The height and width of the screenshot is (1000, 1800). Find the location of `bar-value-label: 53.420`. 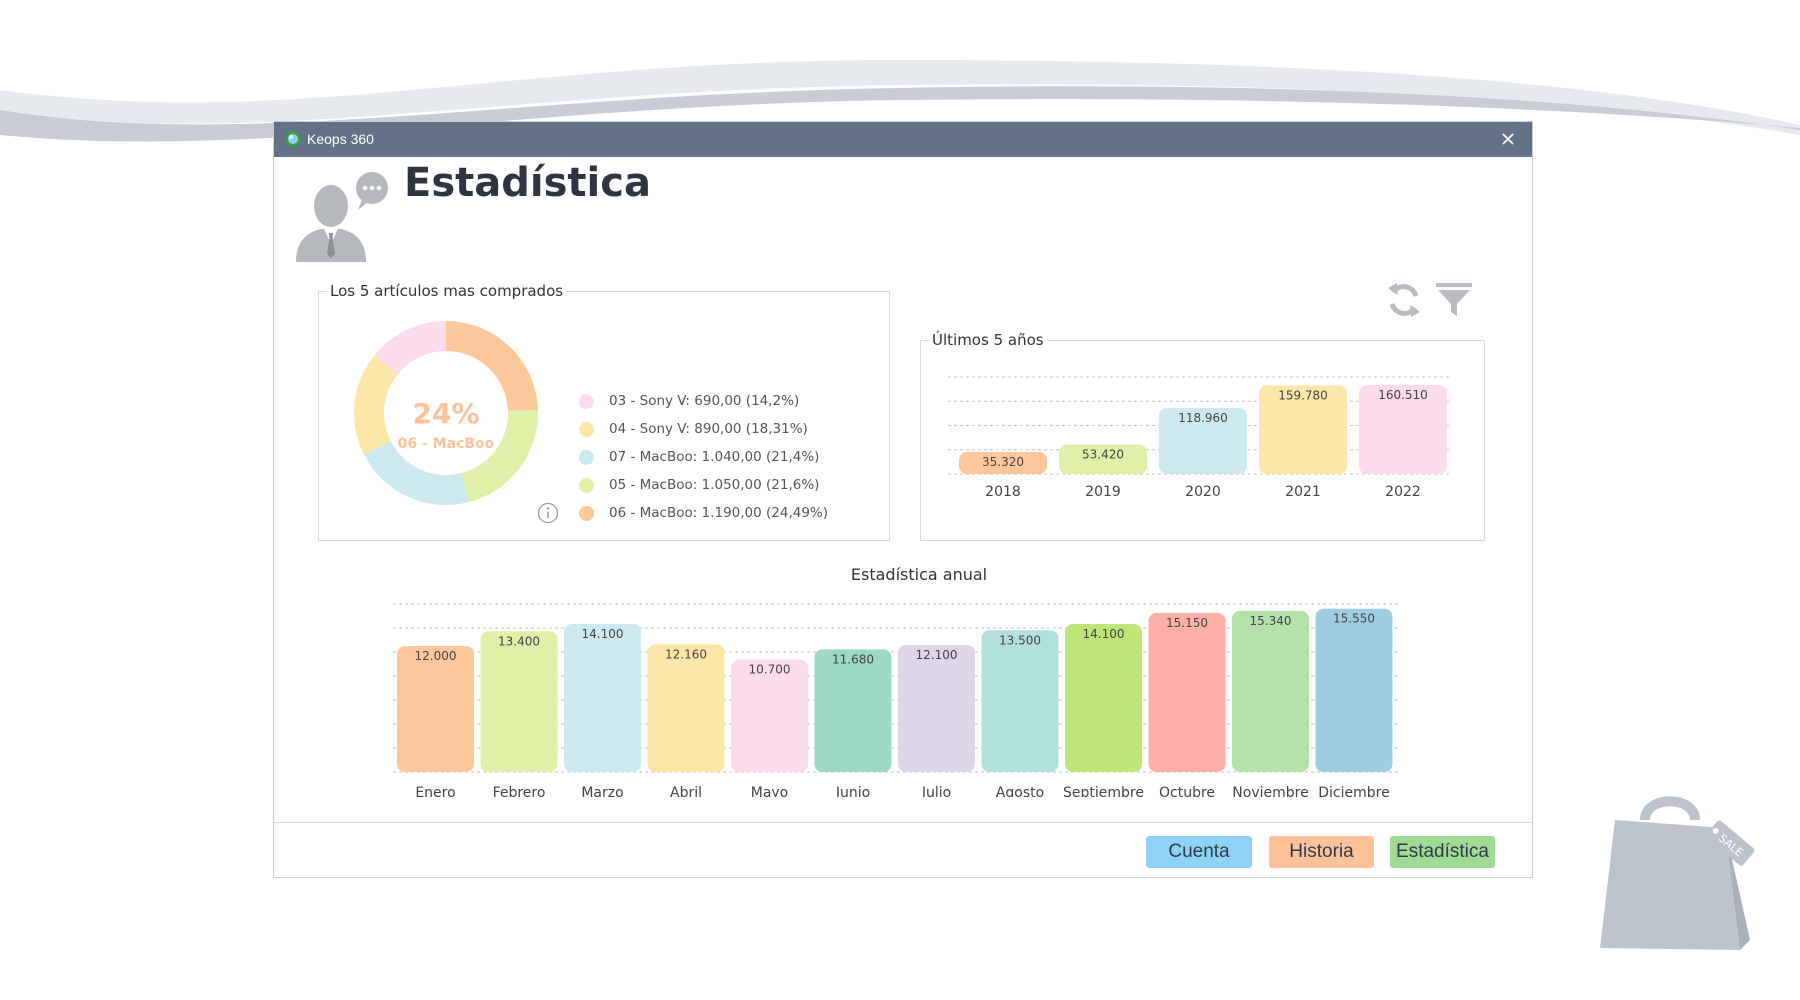

bar-value-label: 53.420 is located at coordinates (1103, 454).